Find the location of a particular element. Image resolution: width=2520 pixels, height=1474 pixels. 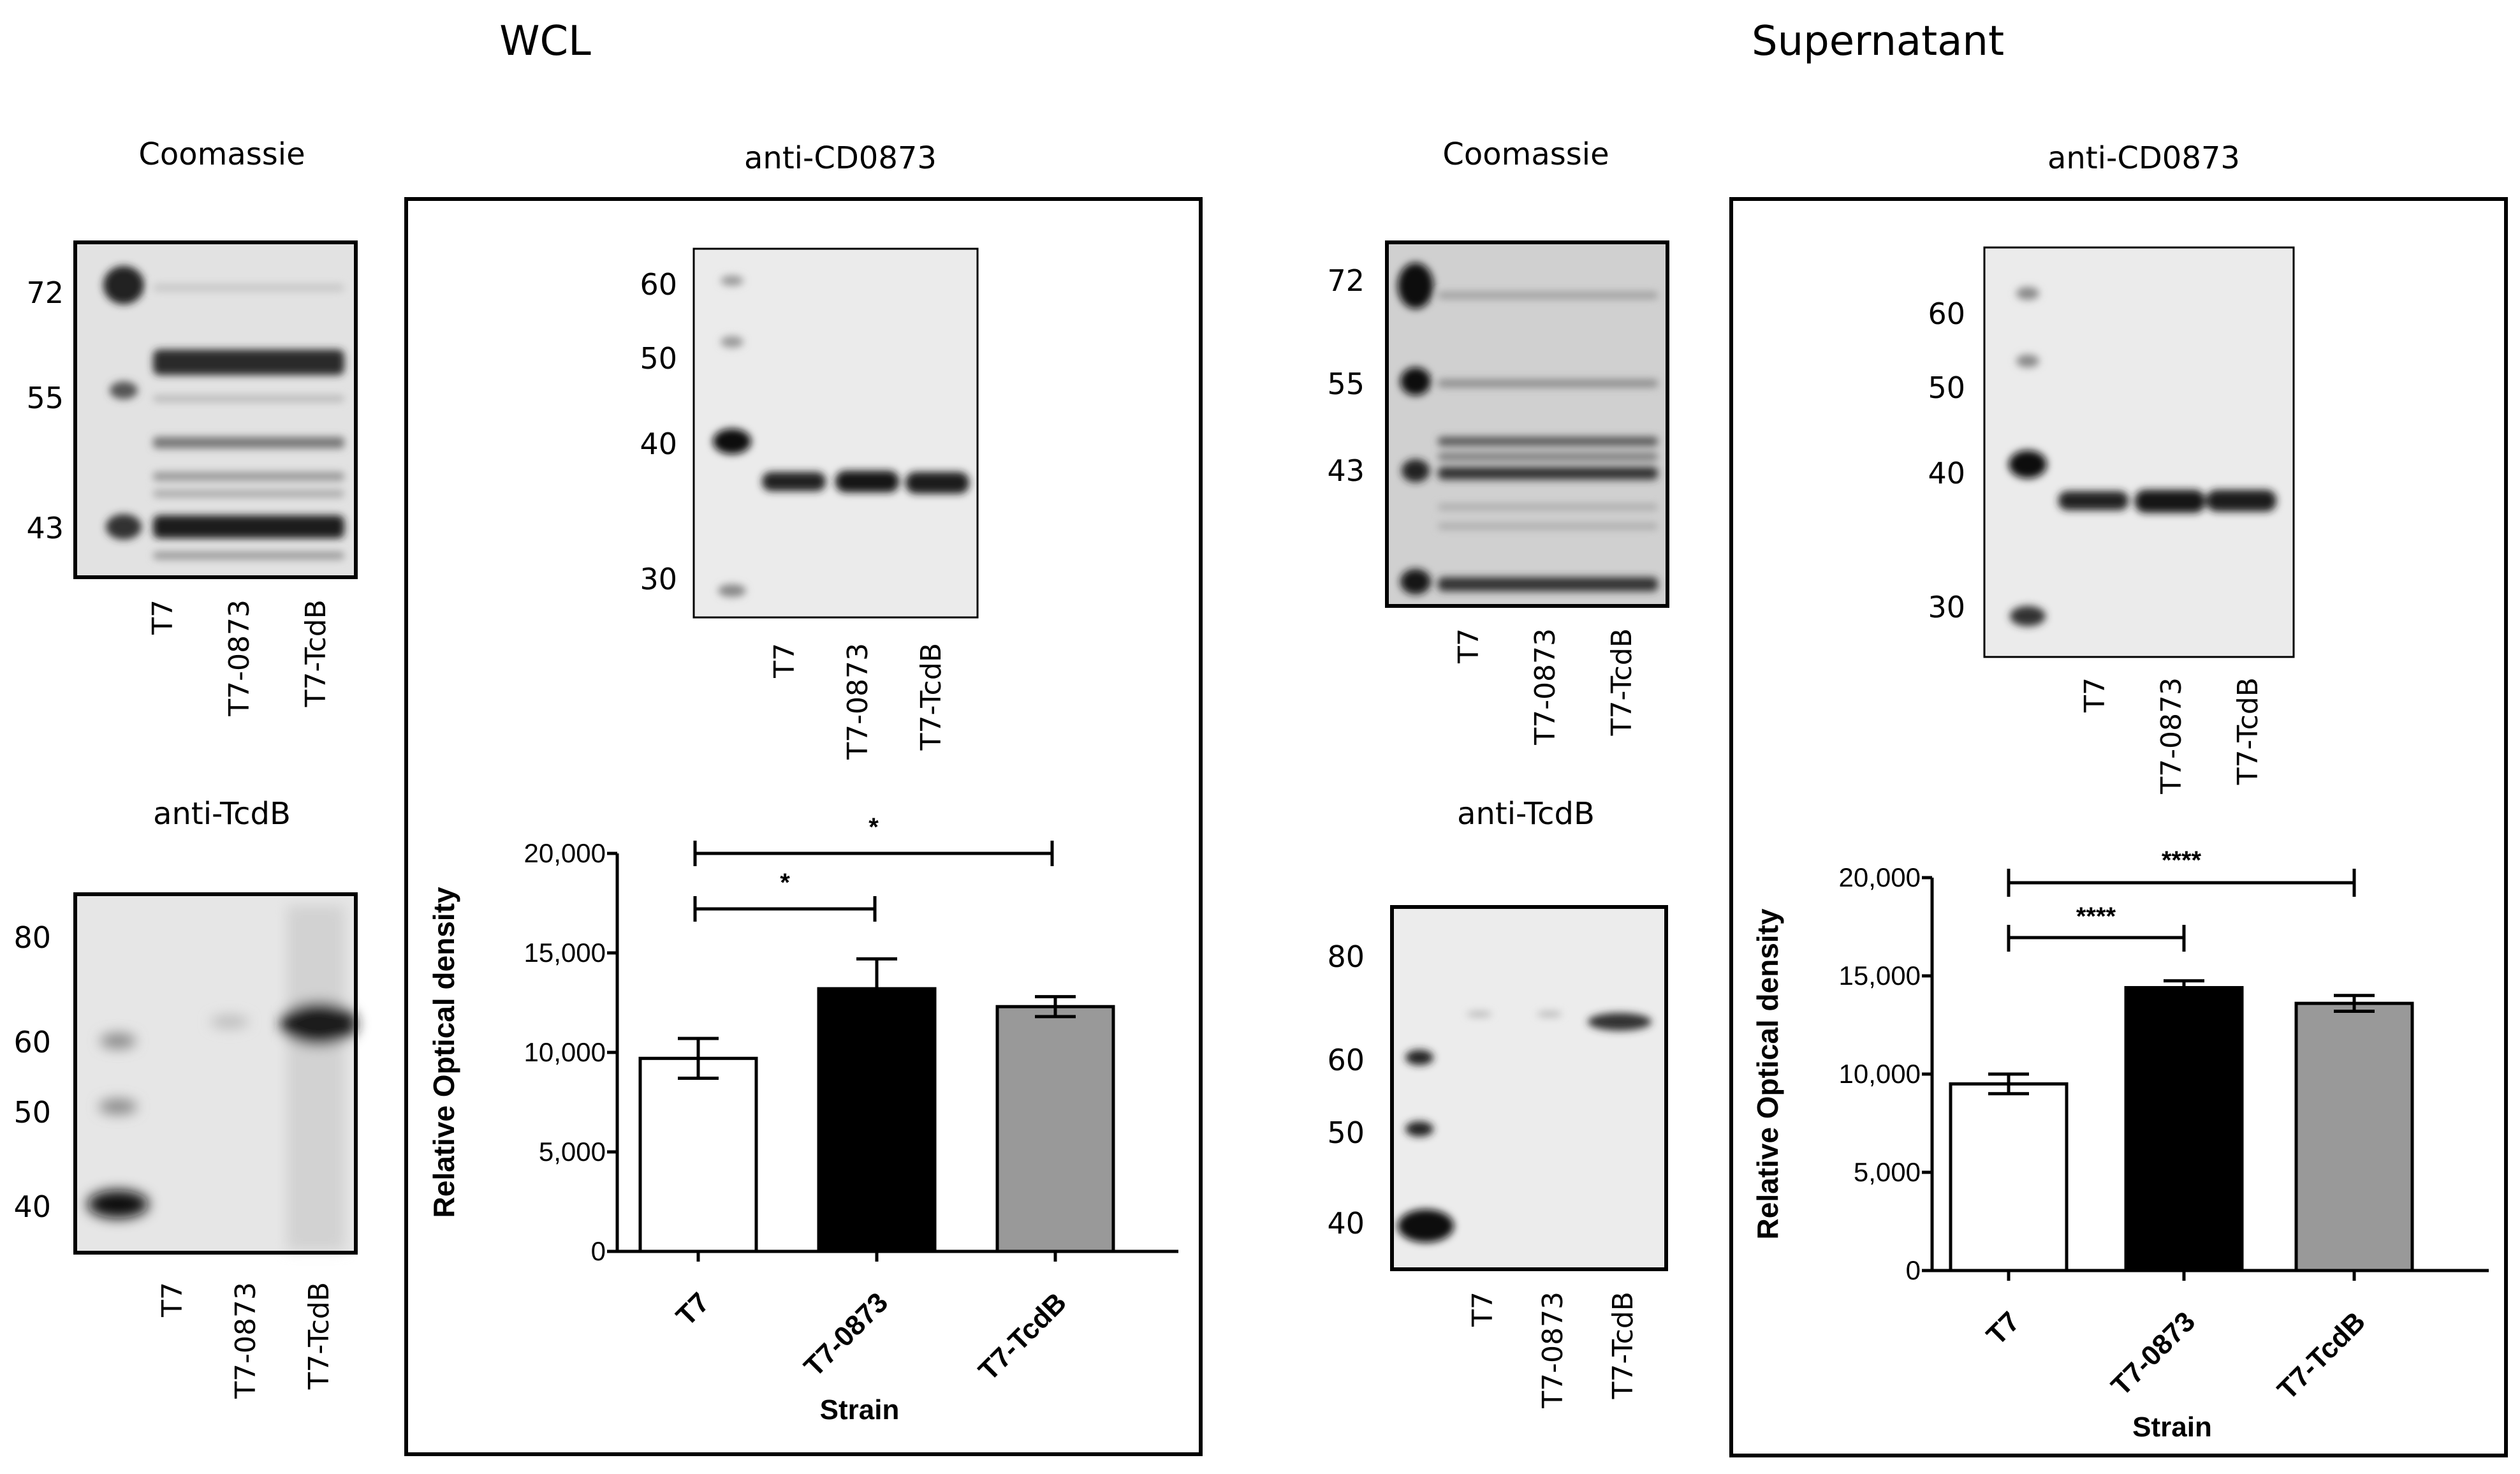

wcl-anti-tcdb-lanes: T7 T7-0873 T7-TcdB is located at coordinates (245, 1340).